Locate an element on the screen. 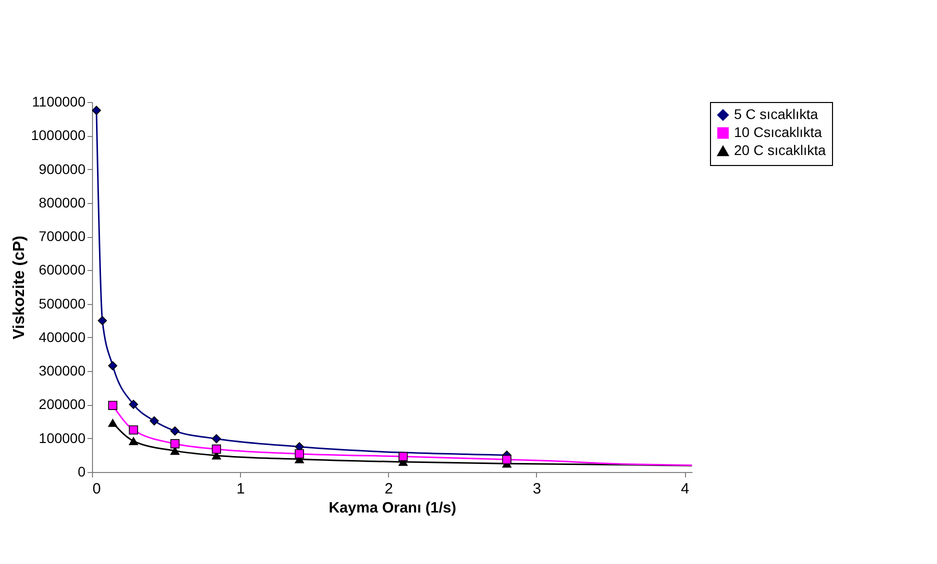 Image resolution: width=937 pixels, height=564 pixels. legend-label: 20 C sıcaklıkta is located at coordinates (780, 150).